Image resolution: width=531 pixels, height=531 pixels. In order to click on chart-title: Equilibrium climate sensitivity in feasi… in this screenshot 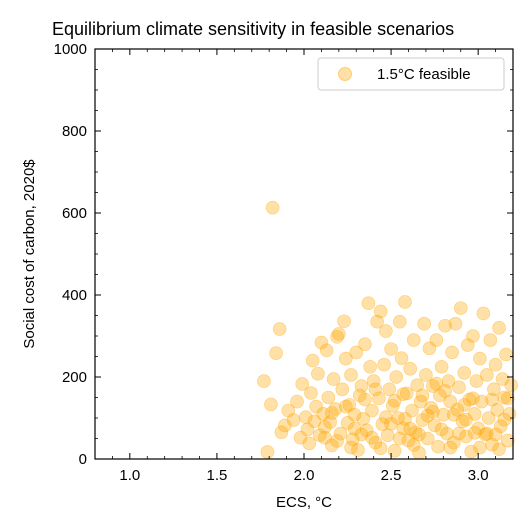, I will do `click(253, 29)`.